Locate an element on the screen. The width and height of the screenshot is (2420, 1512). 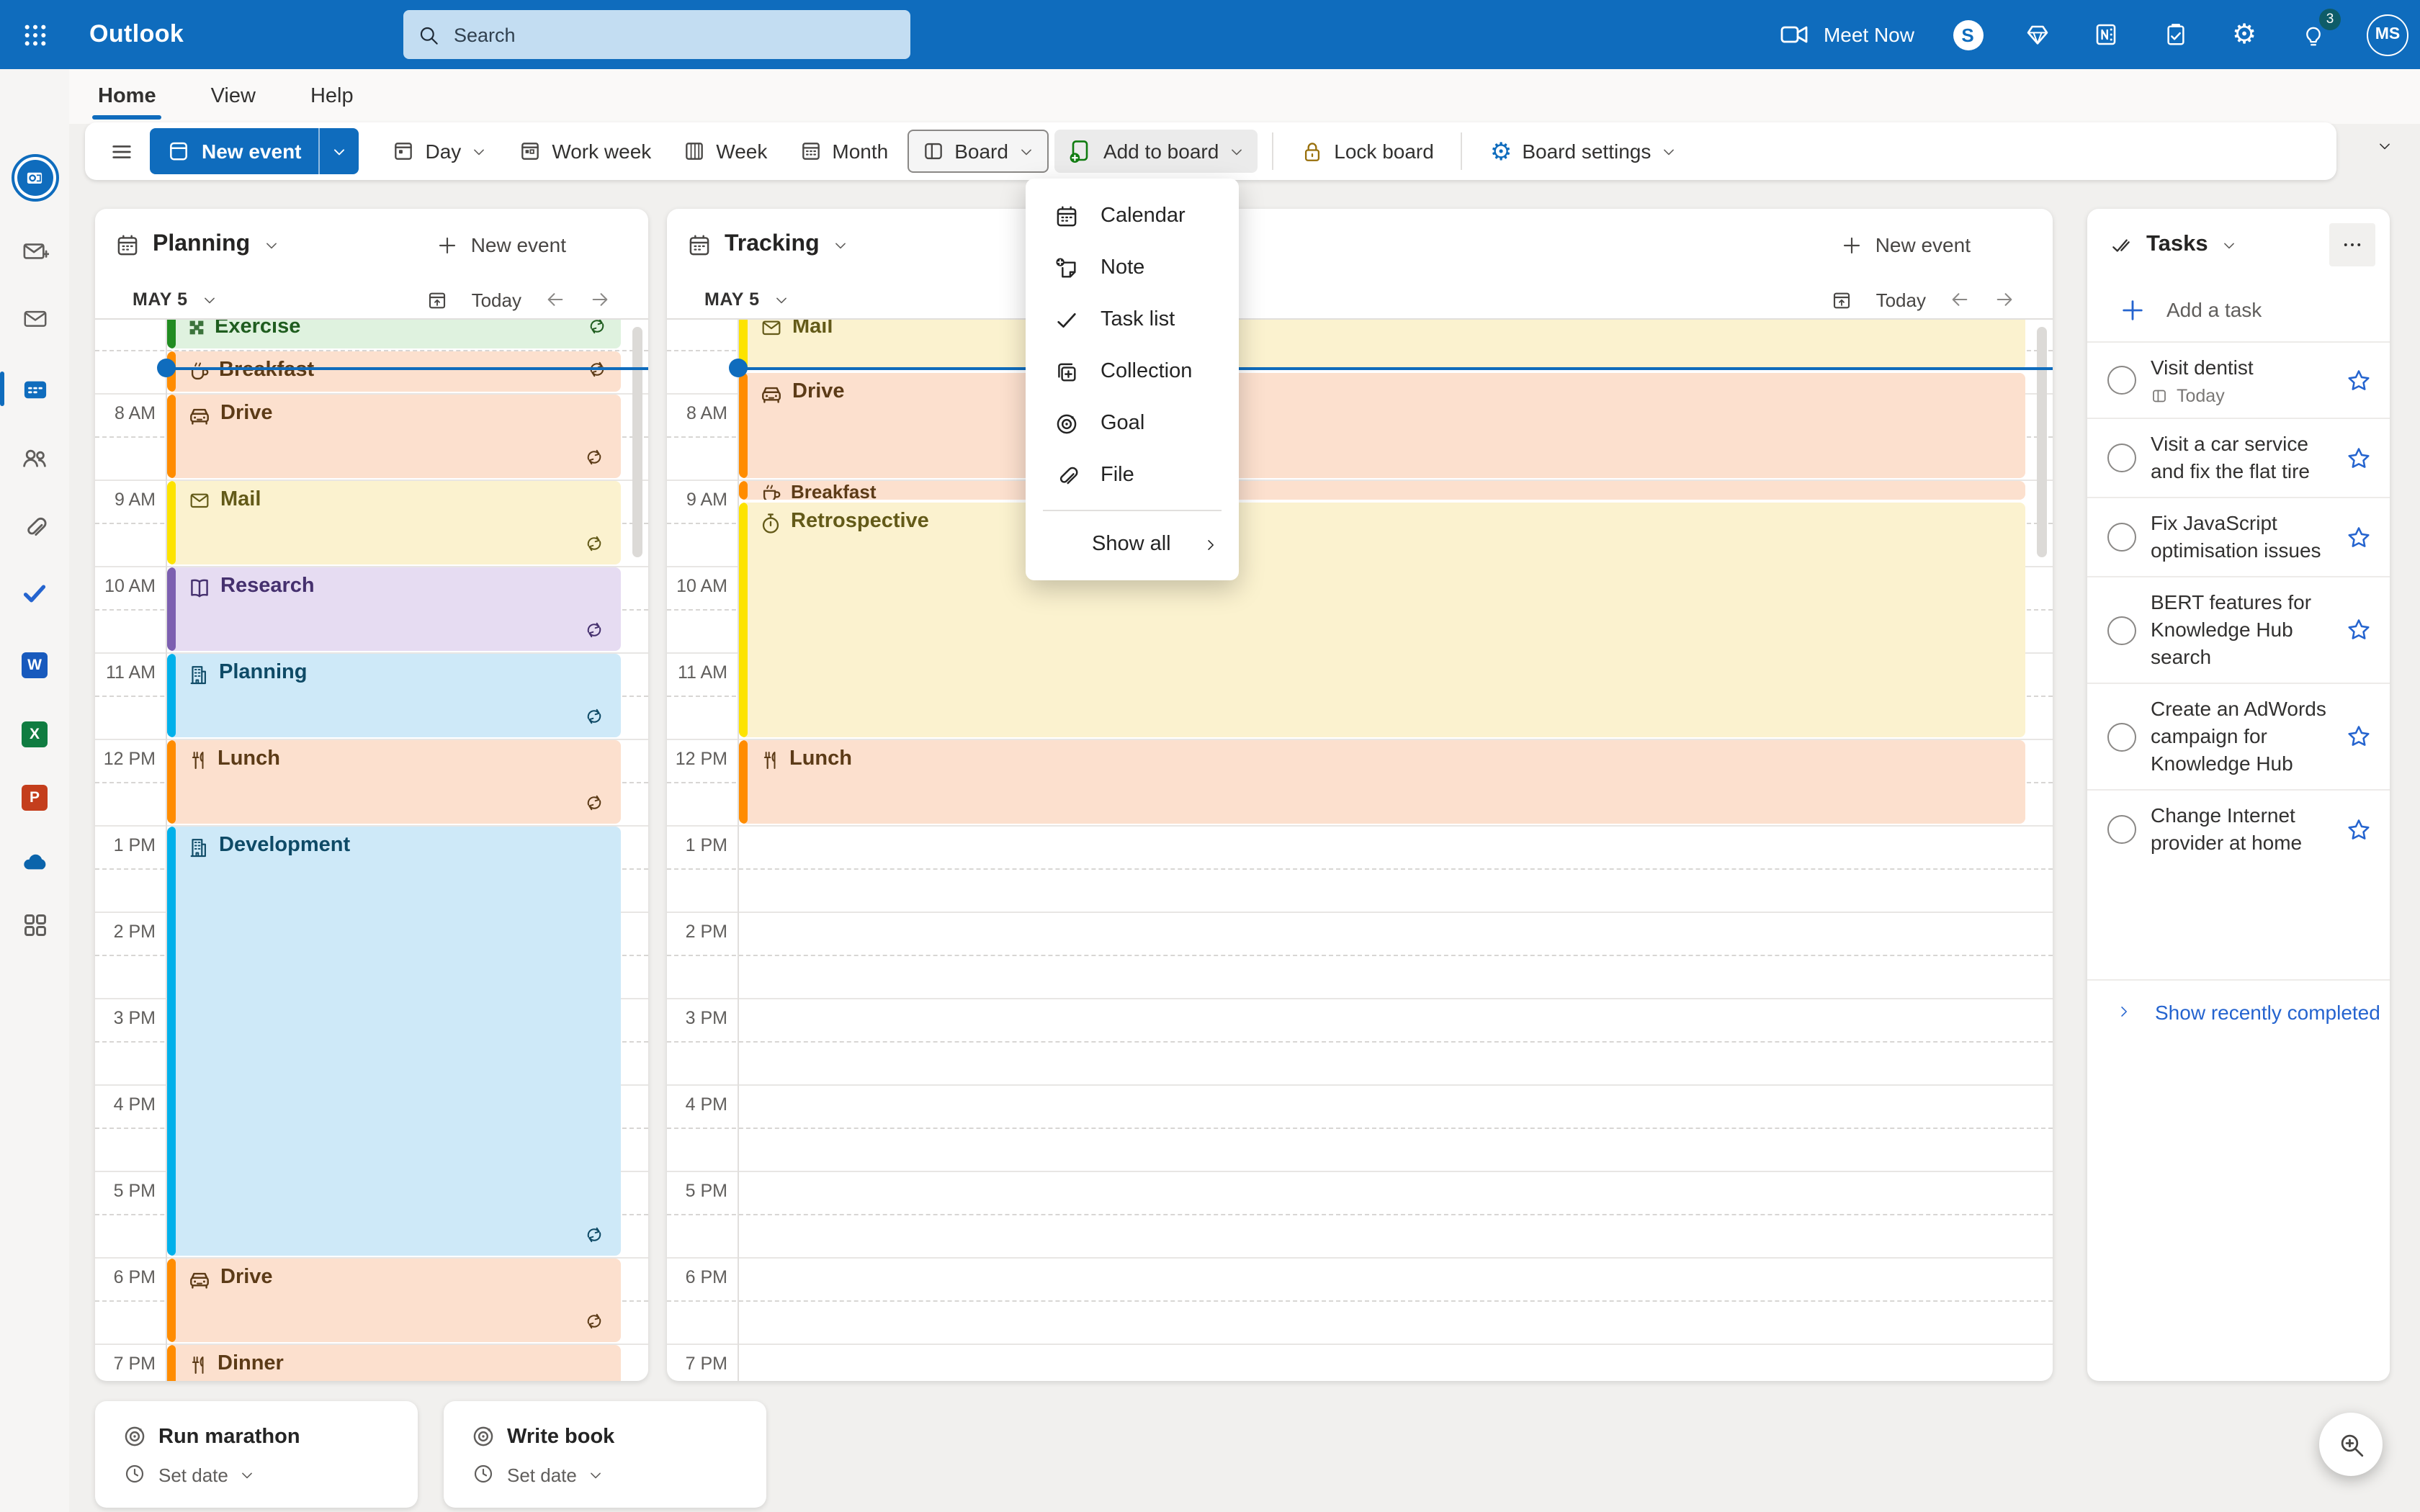
tab-home: Home is located at coordinates (127, 96).